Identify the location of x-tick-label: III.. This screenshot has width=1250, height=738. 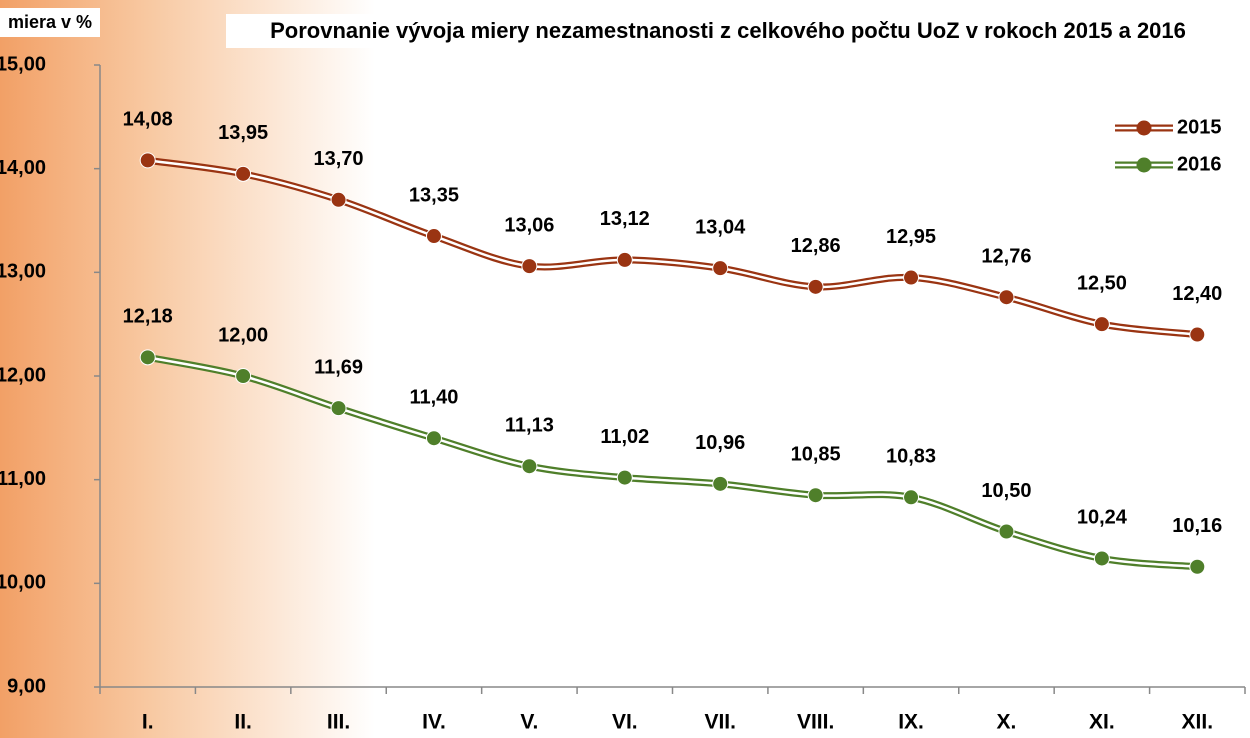
(338, 722).